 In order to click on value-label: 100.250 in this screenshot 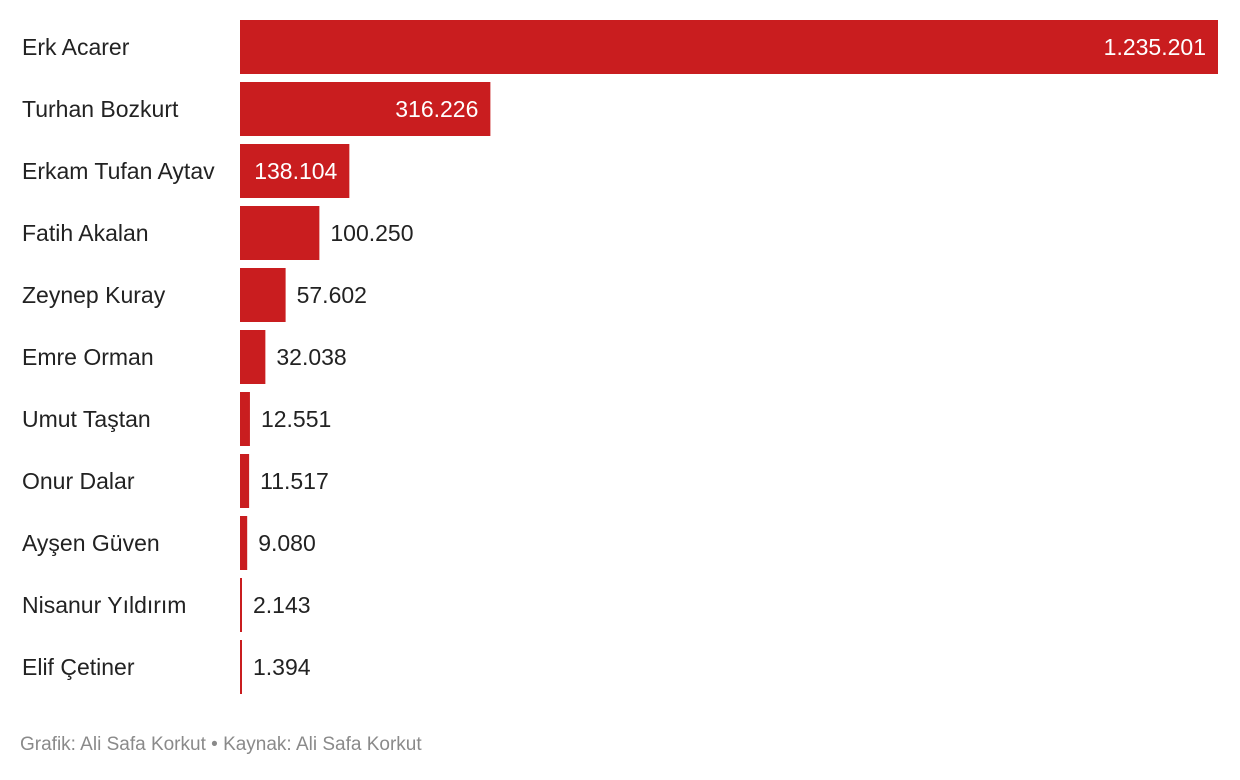, I will do `click(371, 233)`.